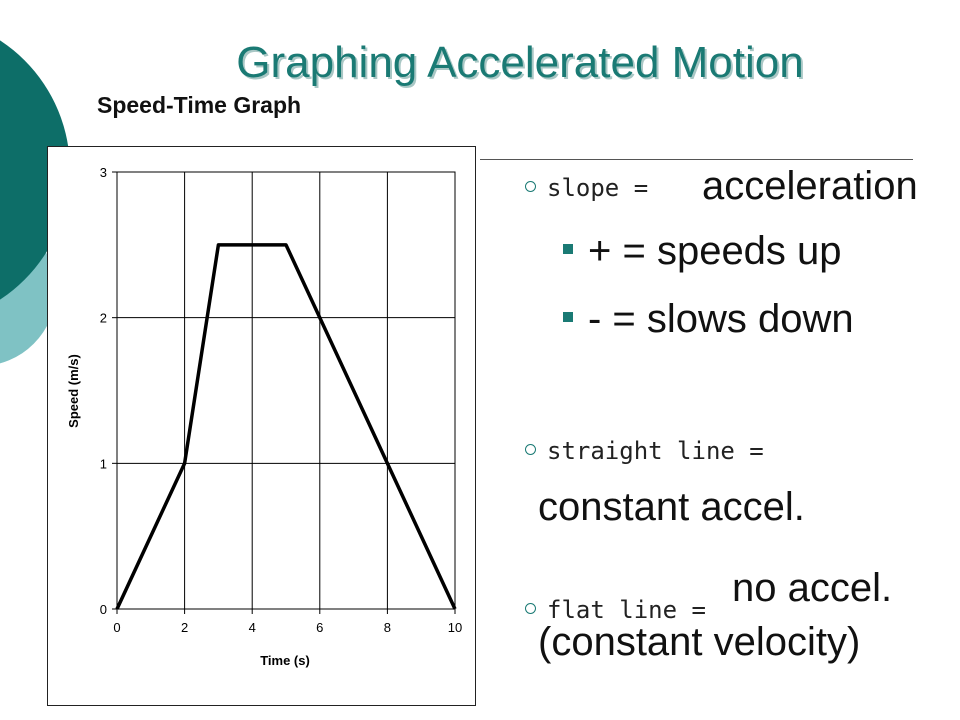  I want to click on divider-line, so click(696, 159).